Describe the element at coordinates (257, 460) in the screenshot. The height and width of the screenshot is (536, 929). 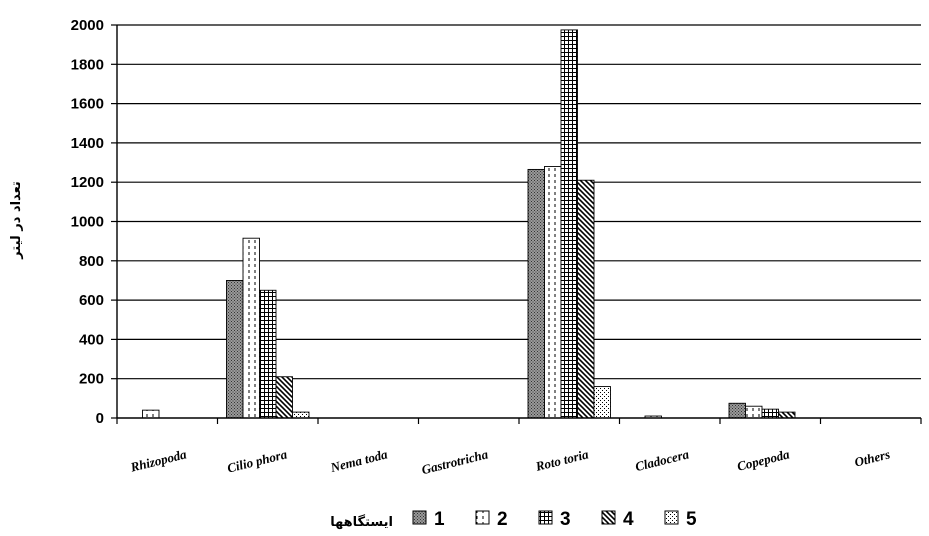
I see `x-tick-label: Cilio phora` at that location.